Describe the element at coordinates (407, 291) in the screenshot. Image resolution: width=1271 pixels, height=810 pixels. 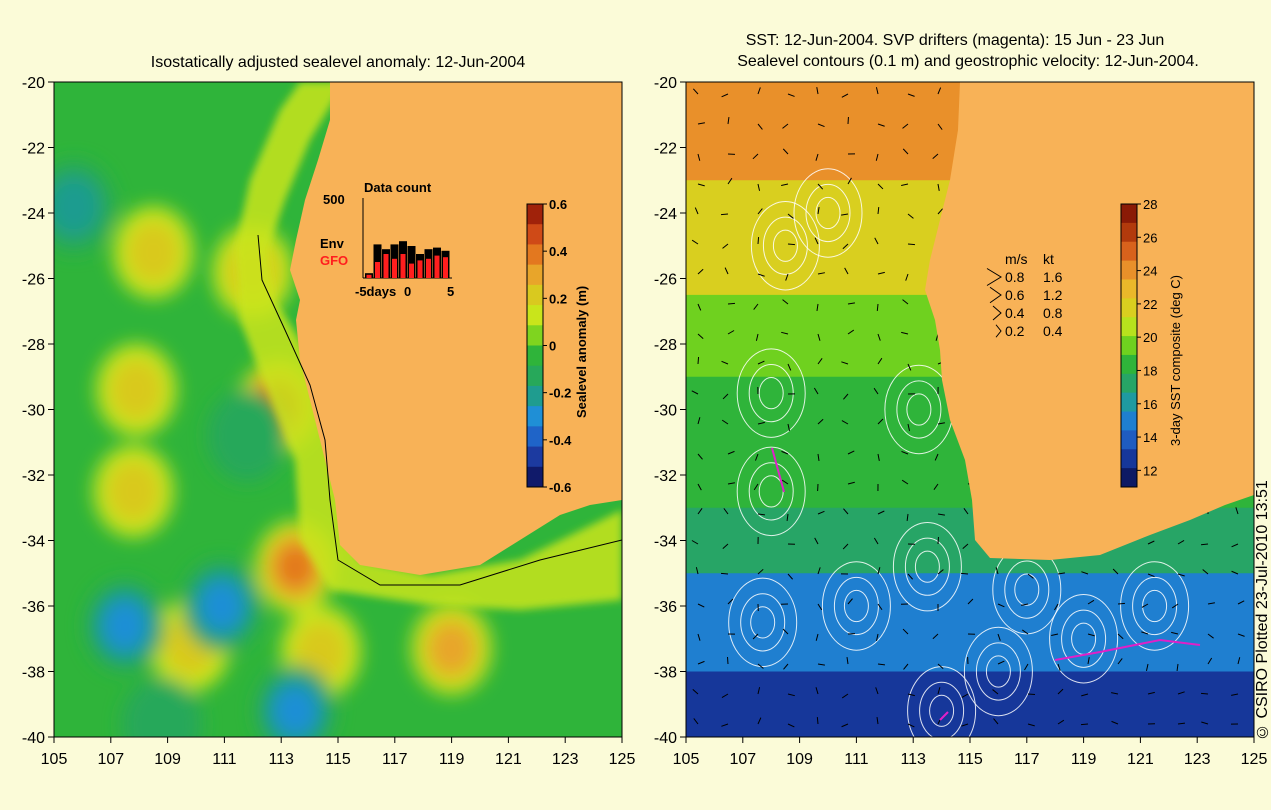
I see `inset-xtick-zero: 0` at that location.